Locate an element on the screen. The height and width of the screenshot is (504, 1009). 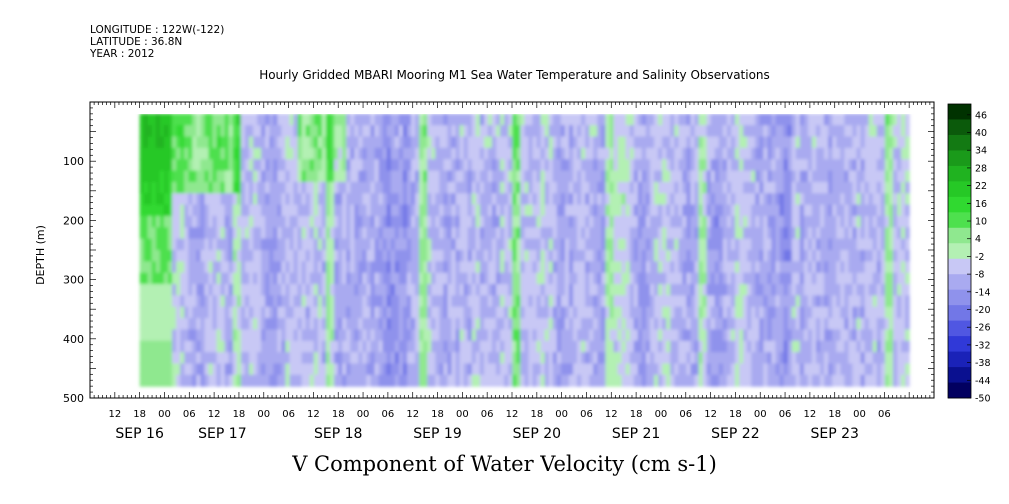
x-hour-tick-label: 18 is located at coordinates (536, 414).